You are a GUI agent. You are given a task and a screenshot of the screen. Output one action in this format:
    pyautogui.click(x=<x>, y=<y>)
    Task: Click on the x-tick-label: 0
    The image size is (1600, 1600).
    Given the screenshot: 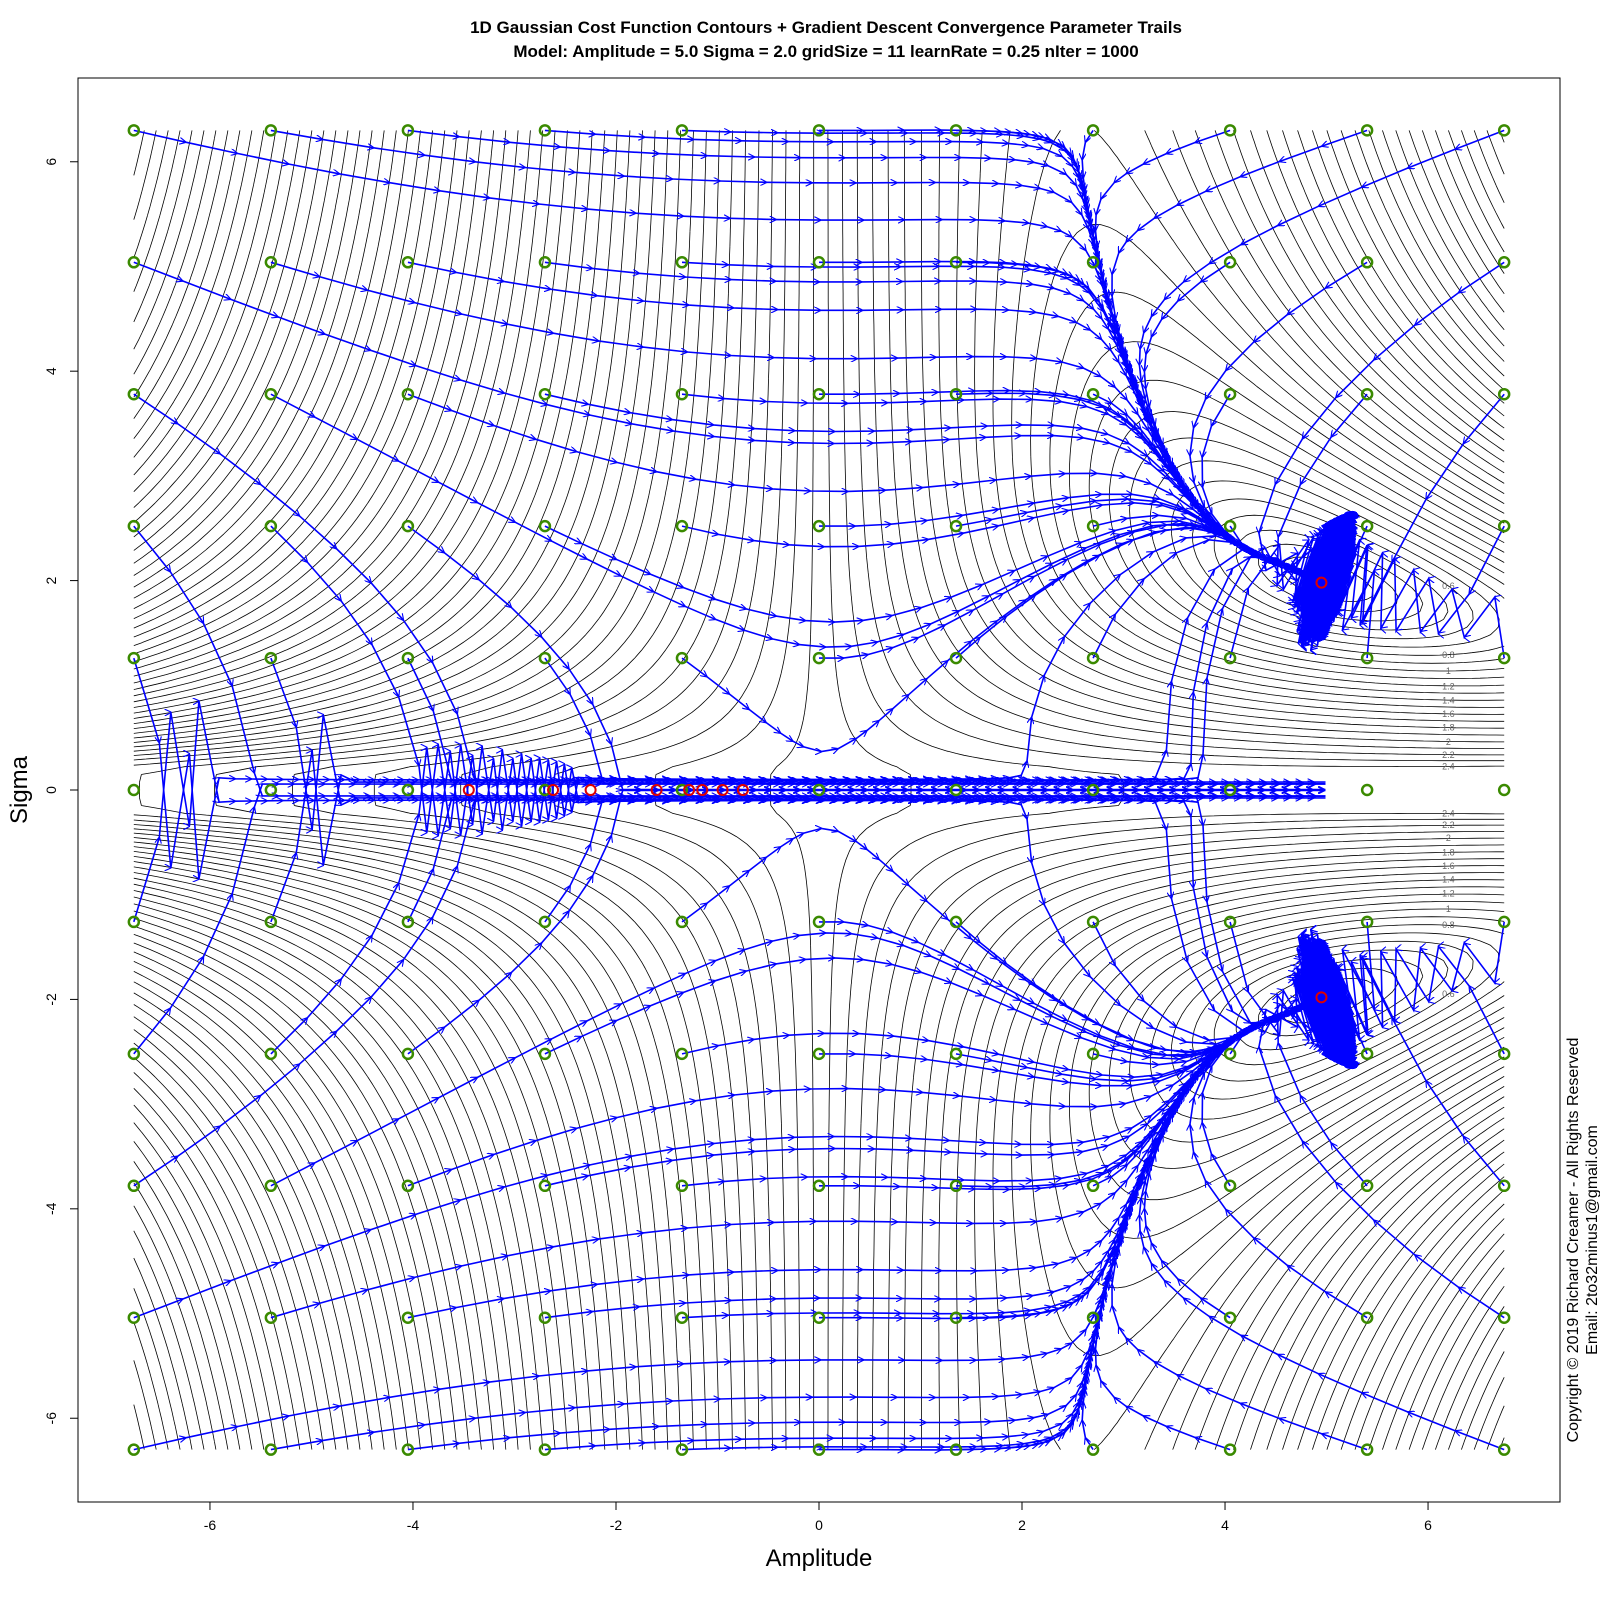 What is the action you would take?
    pyautogui.click(x=819, y=1525)
    